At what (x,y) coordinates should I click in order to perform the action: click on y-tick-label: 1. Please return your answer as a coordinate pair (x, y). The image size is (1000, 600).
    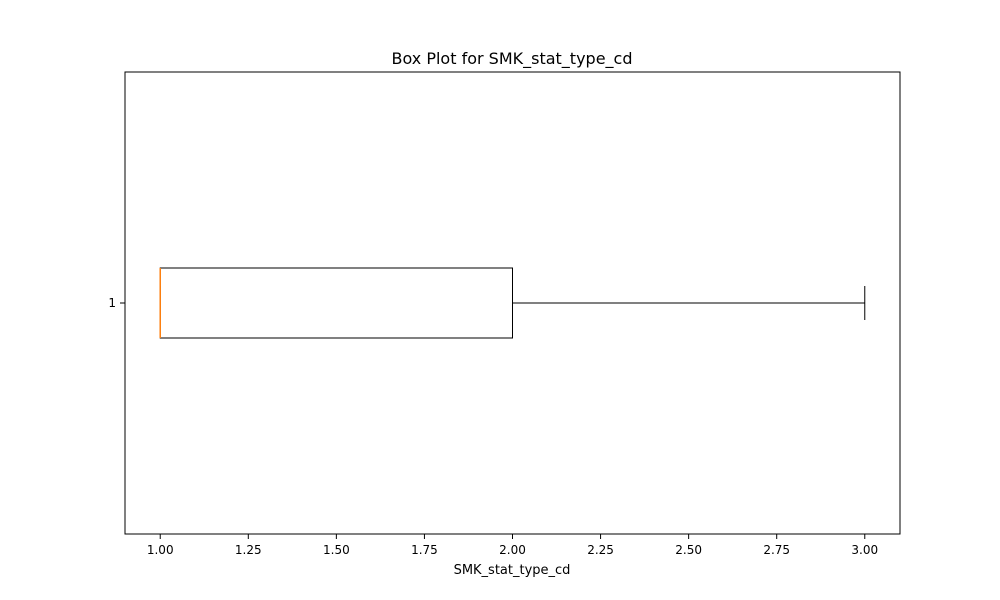
    Looking at the image, I should click on (112, 303).